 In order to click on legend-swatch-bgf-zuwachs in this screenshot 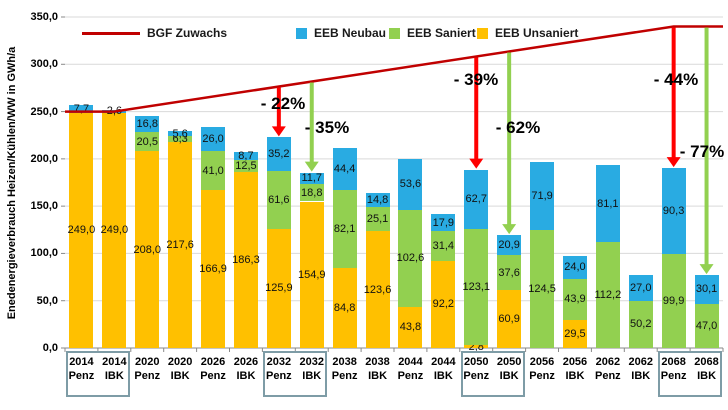, I will do `click(111, 33)`.